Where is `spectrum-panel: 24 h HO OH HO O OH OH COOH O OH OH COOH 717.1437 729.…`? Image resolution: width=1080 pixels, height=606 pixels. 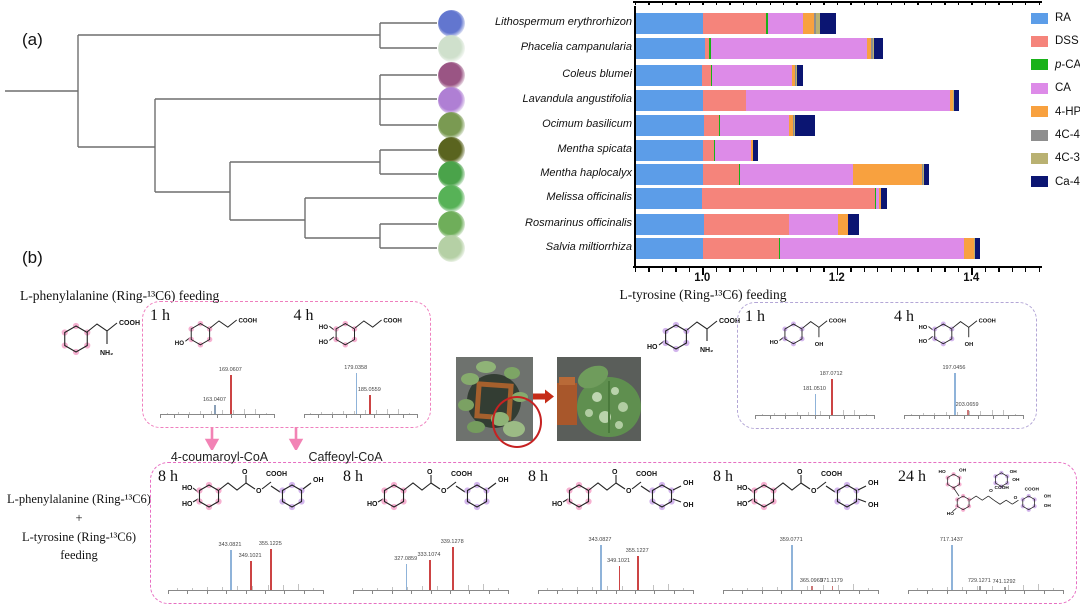
spectrum-panel: 24 h HO OH HO O OH OH COOH O OH OH COOH 717.1437 729.… is located at coordinates (983, 533).